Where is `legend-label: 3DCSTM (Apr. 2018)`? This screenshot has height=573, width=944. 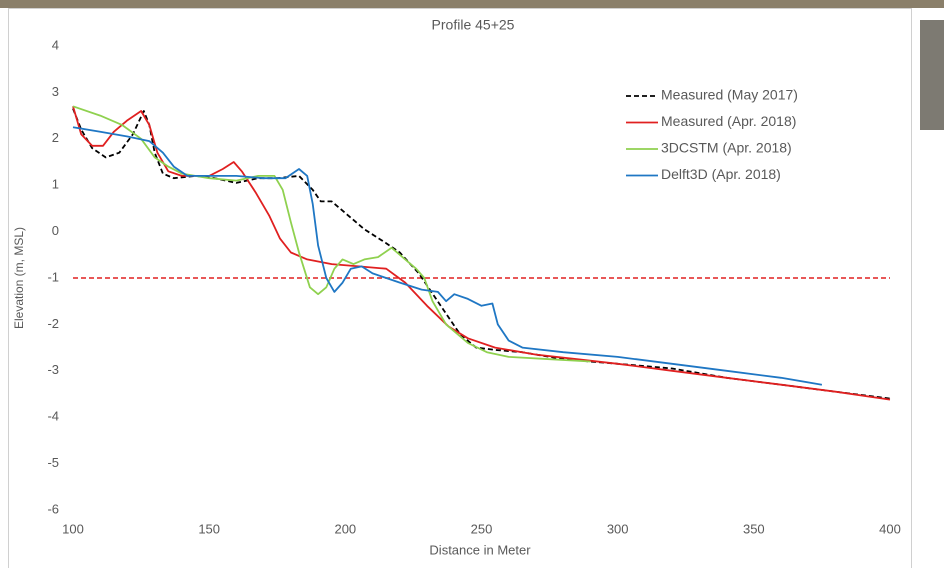
legend-label: 3DCSTM (Apr. 2018) is located at coordinates (726, 148).